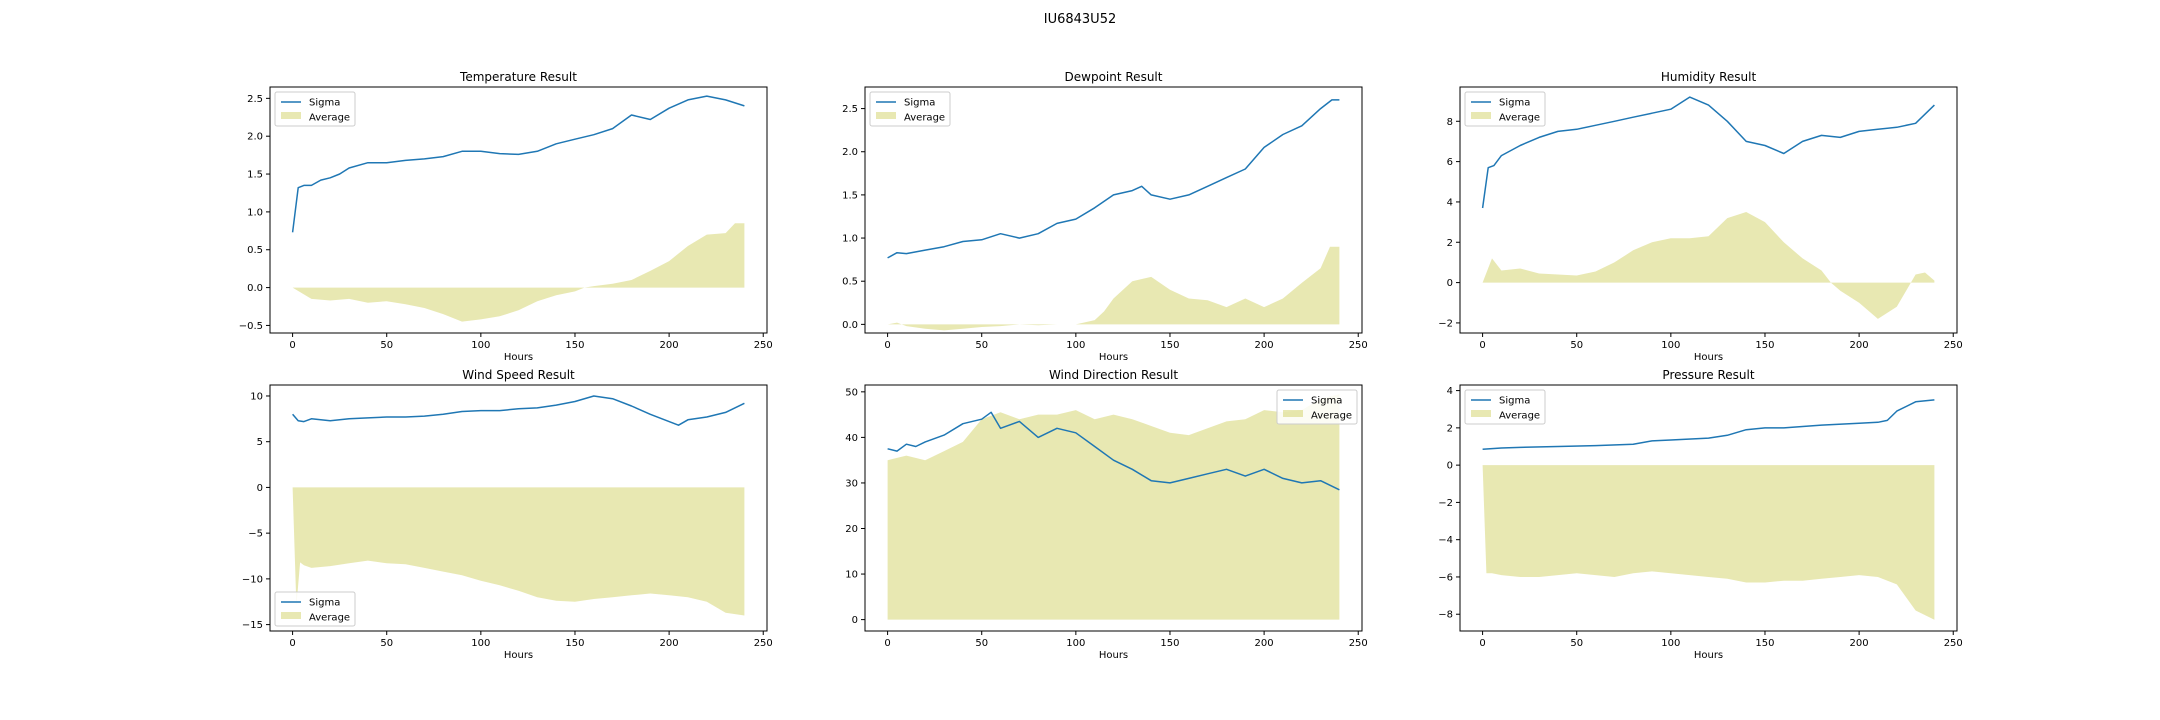 This screenshot has height=720, width=2160. What do you see at coordinates (850, 325) in the screenshot?
I see `dewpoint-ytick-label: 0.0` at bounding box center [850, 325].